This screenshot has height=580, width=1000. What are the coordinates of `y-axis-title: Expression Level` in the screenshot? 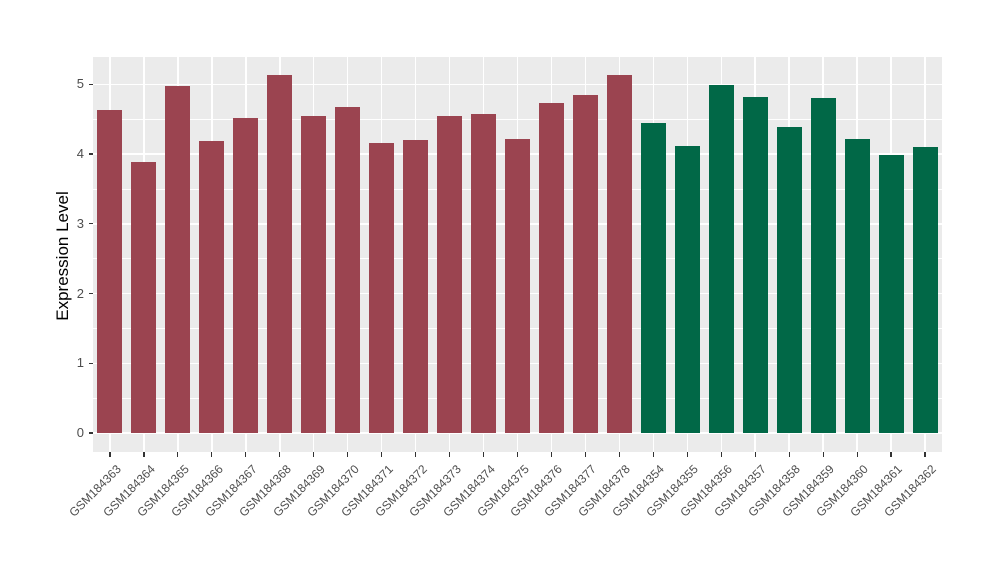 It's located at (62, 256).